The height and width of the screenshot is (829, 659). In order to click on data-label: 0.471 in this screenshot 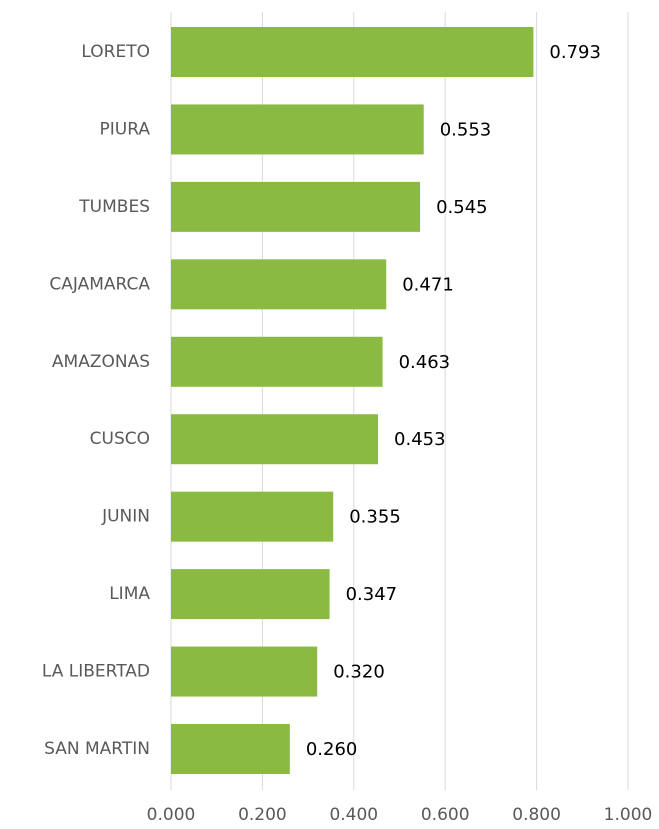, I will do `click(428, 284)`.